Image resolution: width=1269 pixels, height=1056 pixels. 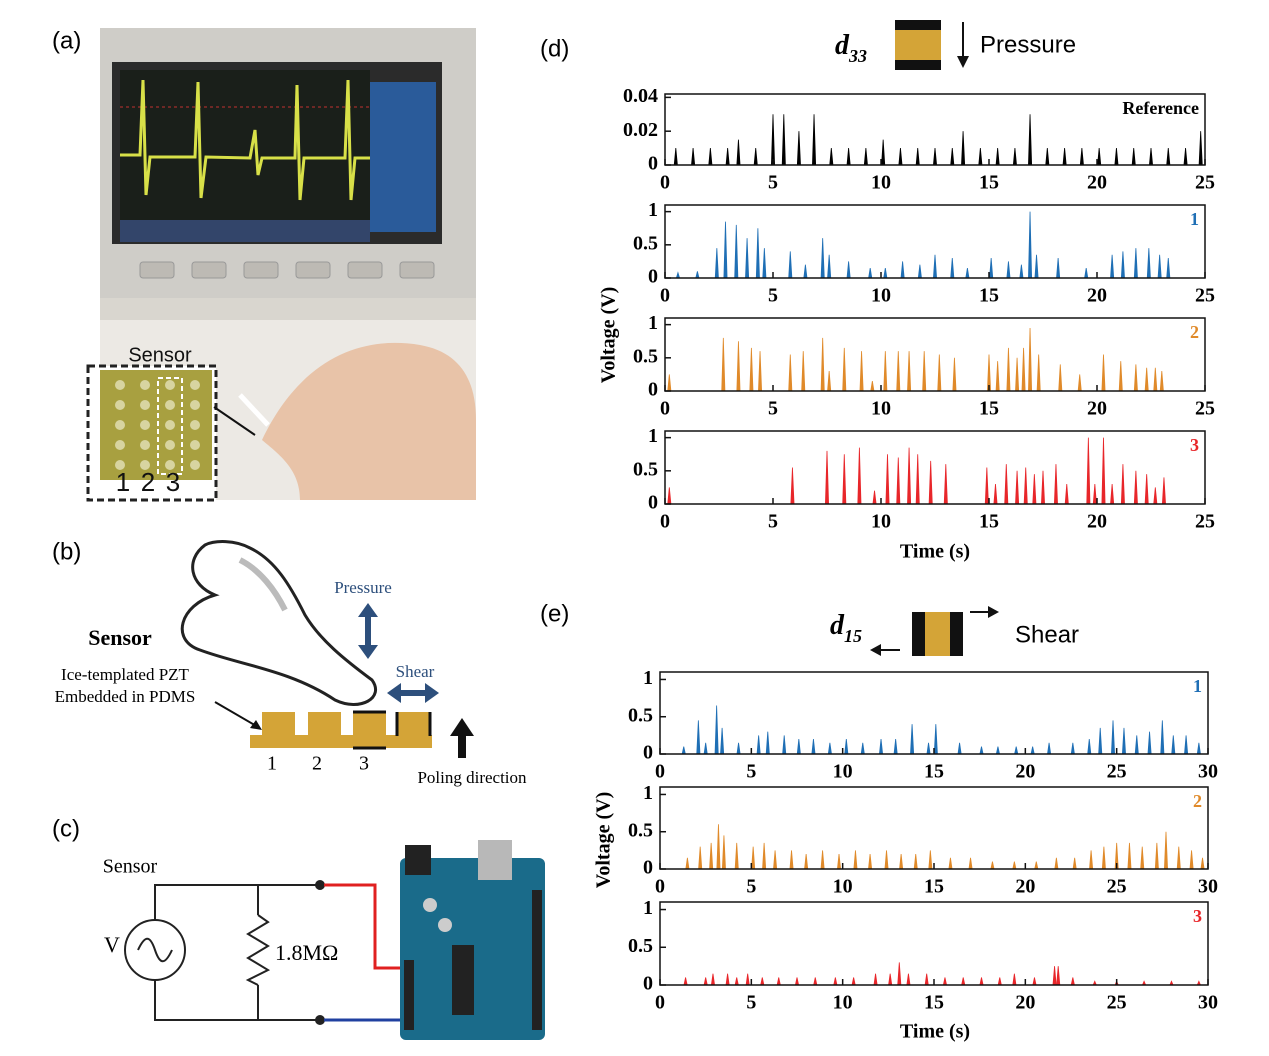 What do you see at coordinates (1194, 332) in the screenshot?
I see `series-label: 2` at bounding box center [1194, 332].